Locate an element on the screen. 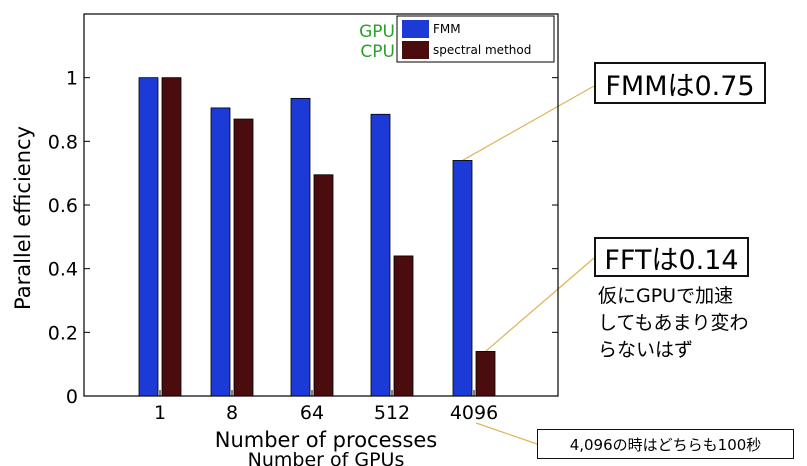  fft-note-line-3: らないはず is located at coordinates (646, 350).